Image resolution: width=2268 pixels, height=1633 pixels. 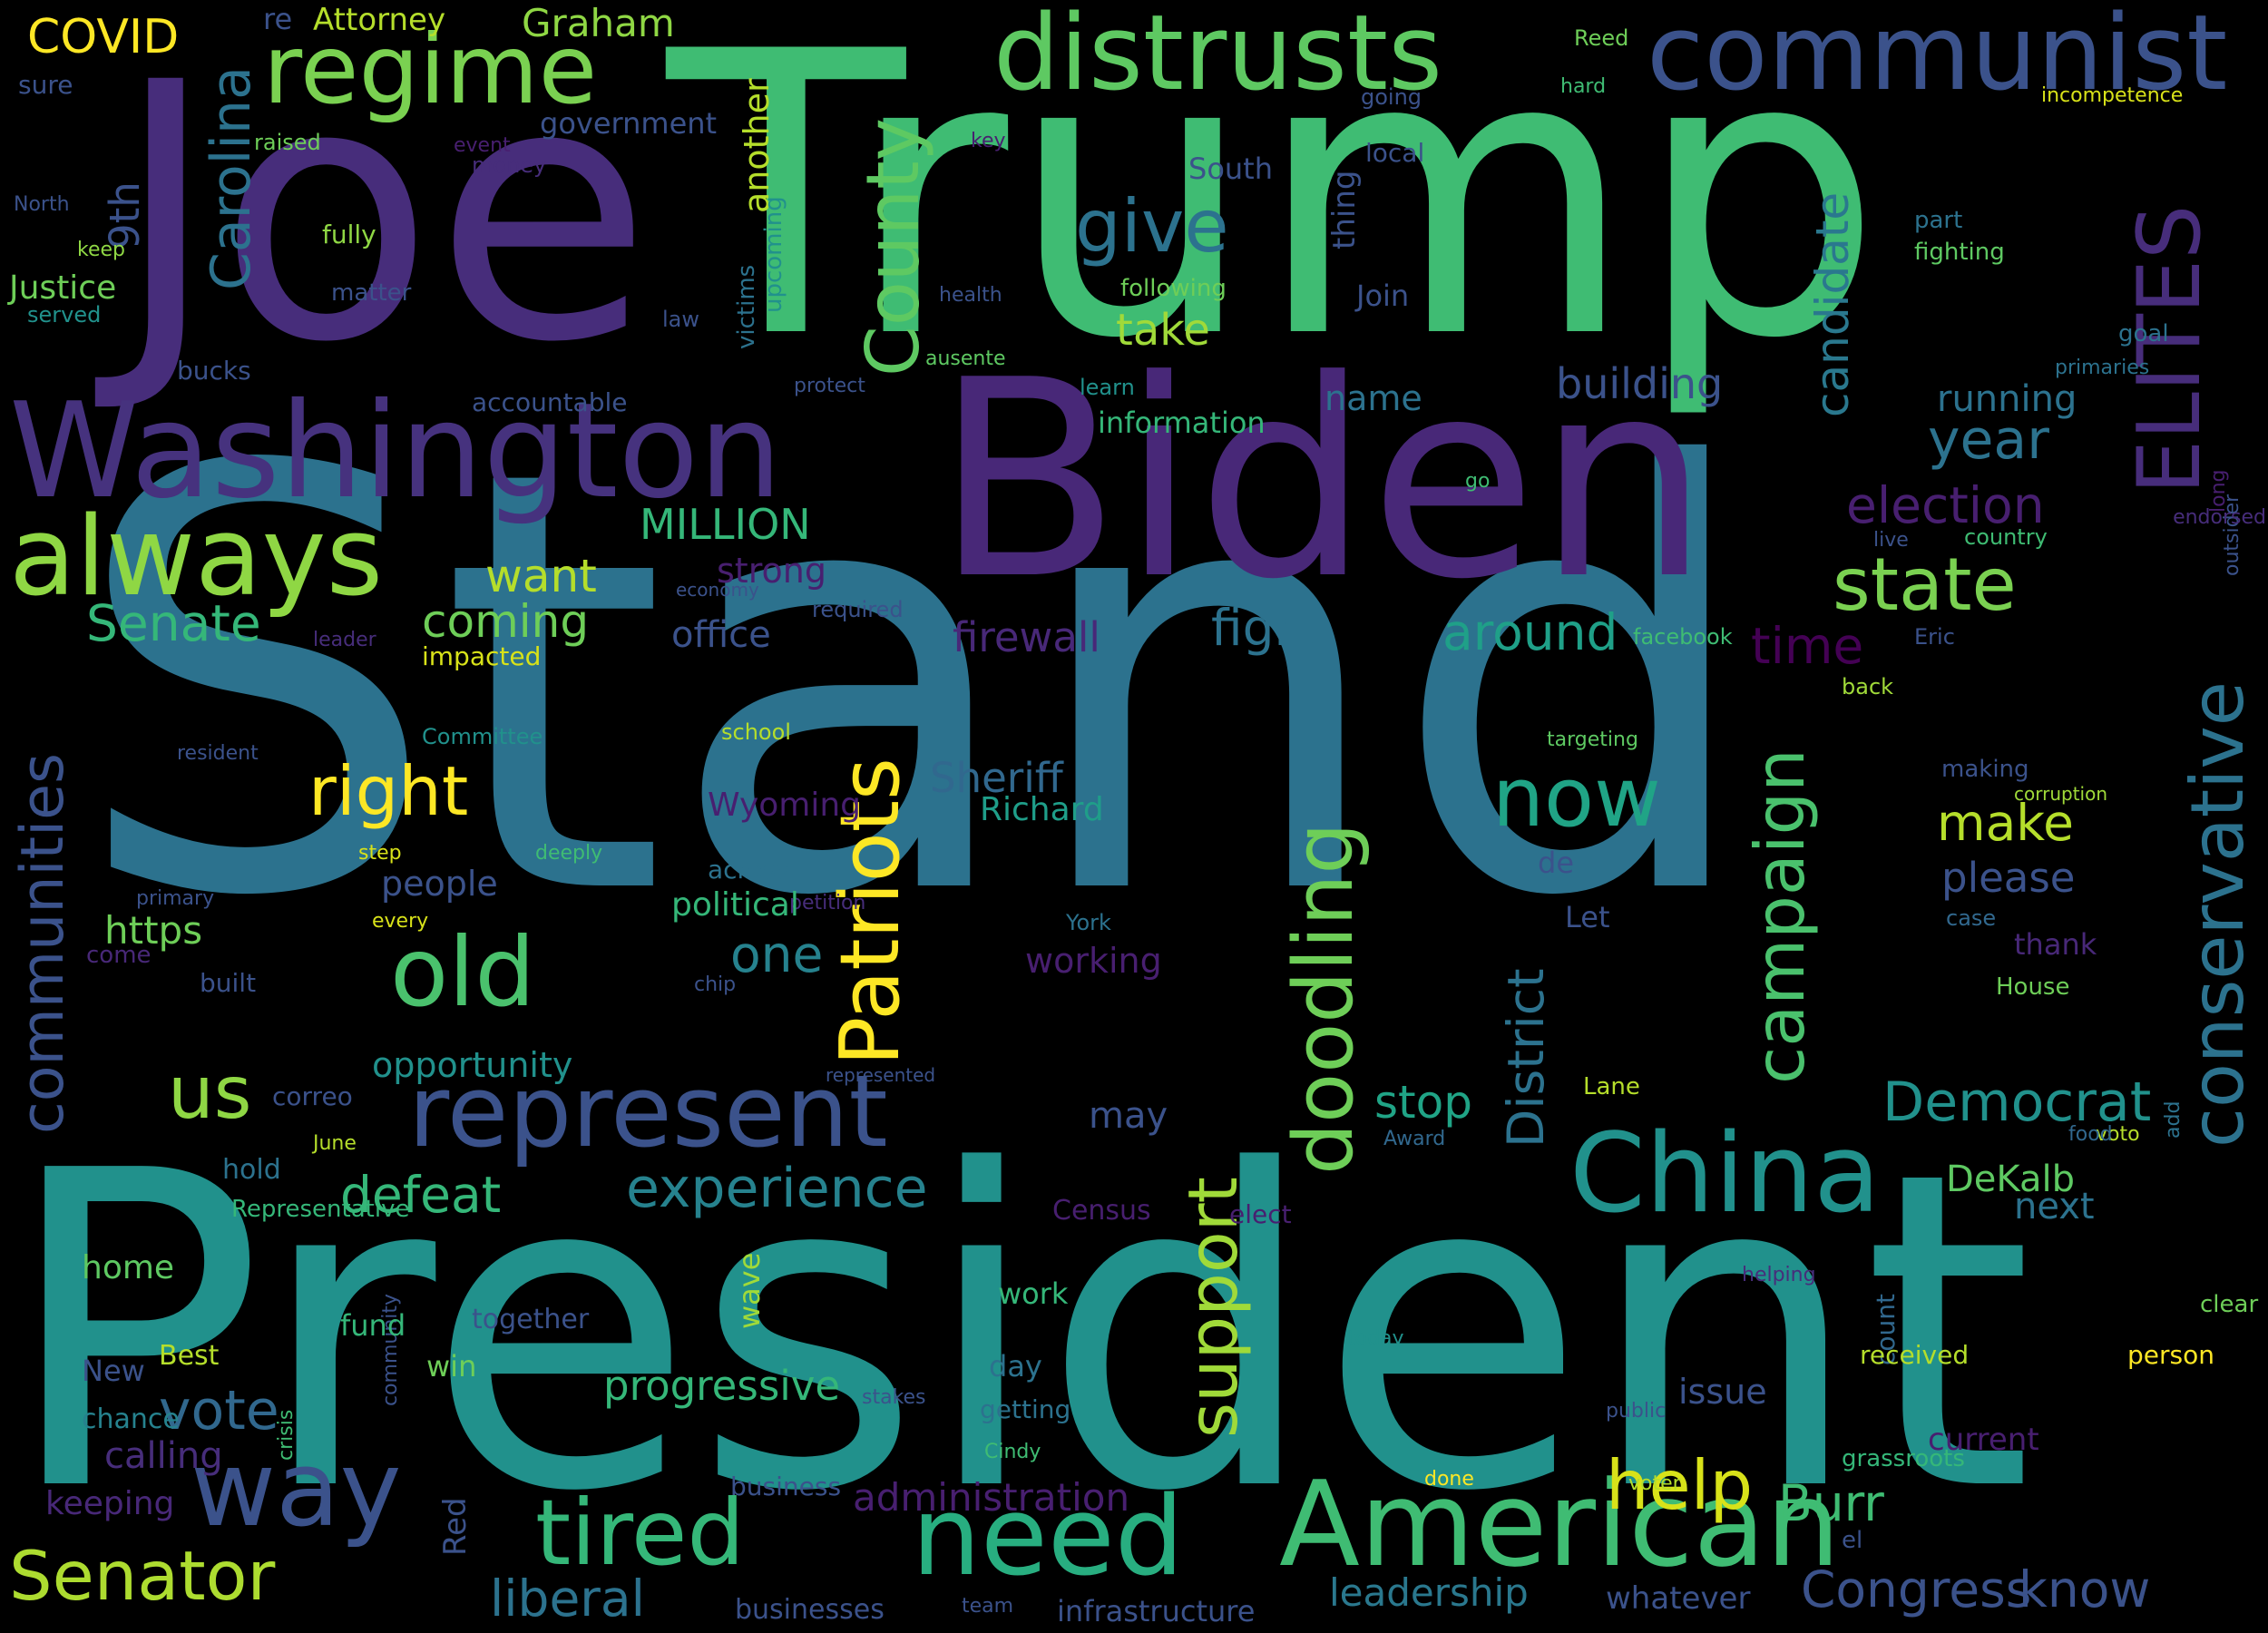 What do you see at coordinates (388, 791) in the screenshot?
I see `word: right` at bounding box center [388, 791].